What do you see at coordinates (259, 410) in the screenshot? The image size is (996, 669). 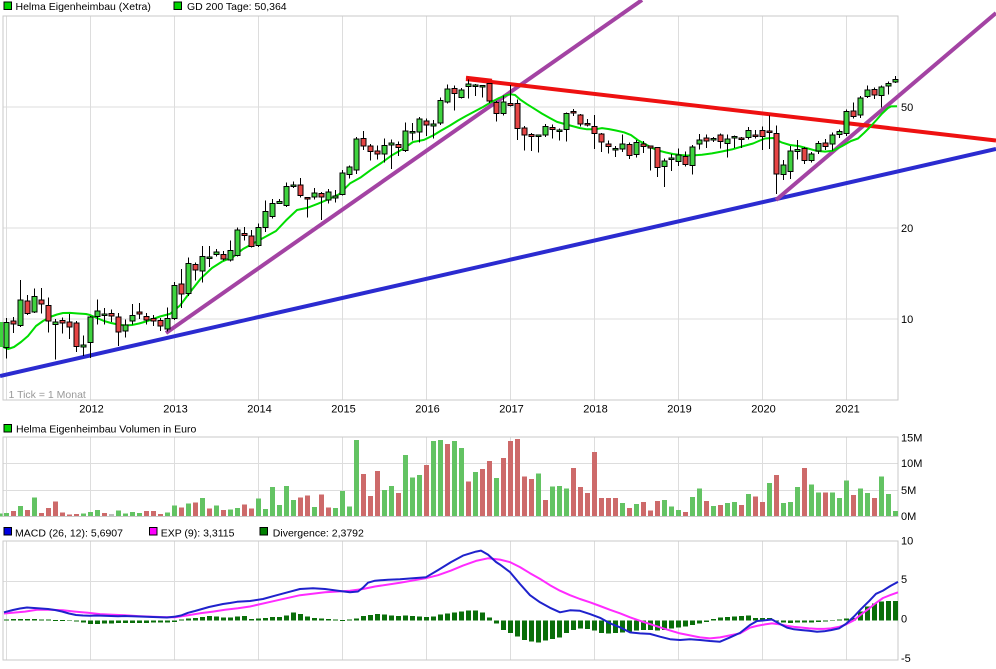 I see `svg-text: 2014` at bounding box center [259, 410].